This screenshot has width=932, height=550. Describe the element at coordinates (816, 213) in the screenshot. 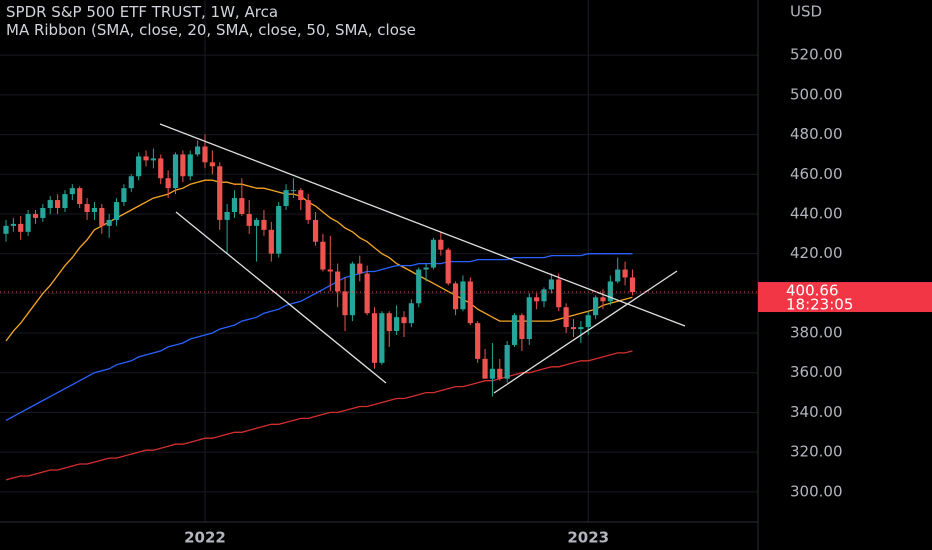

I see `y-tick-label: 440.00` at that location.